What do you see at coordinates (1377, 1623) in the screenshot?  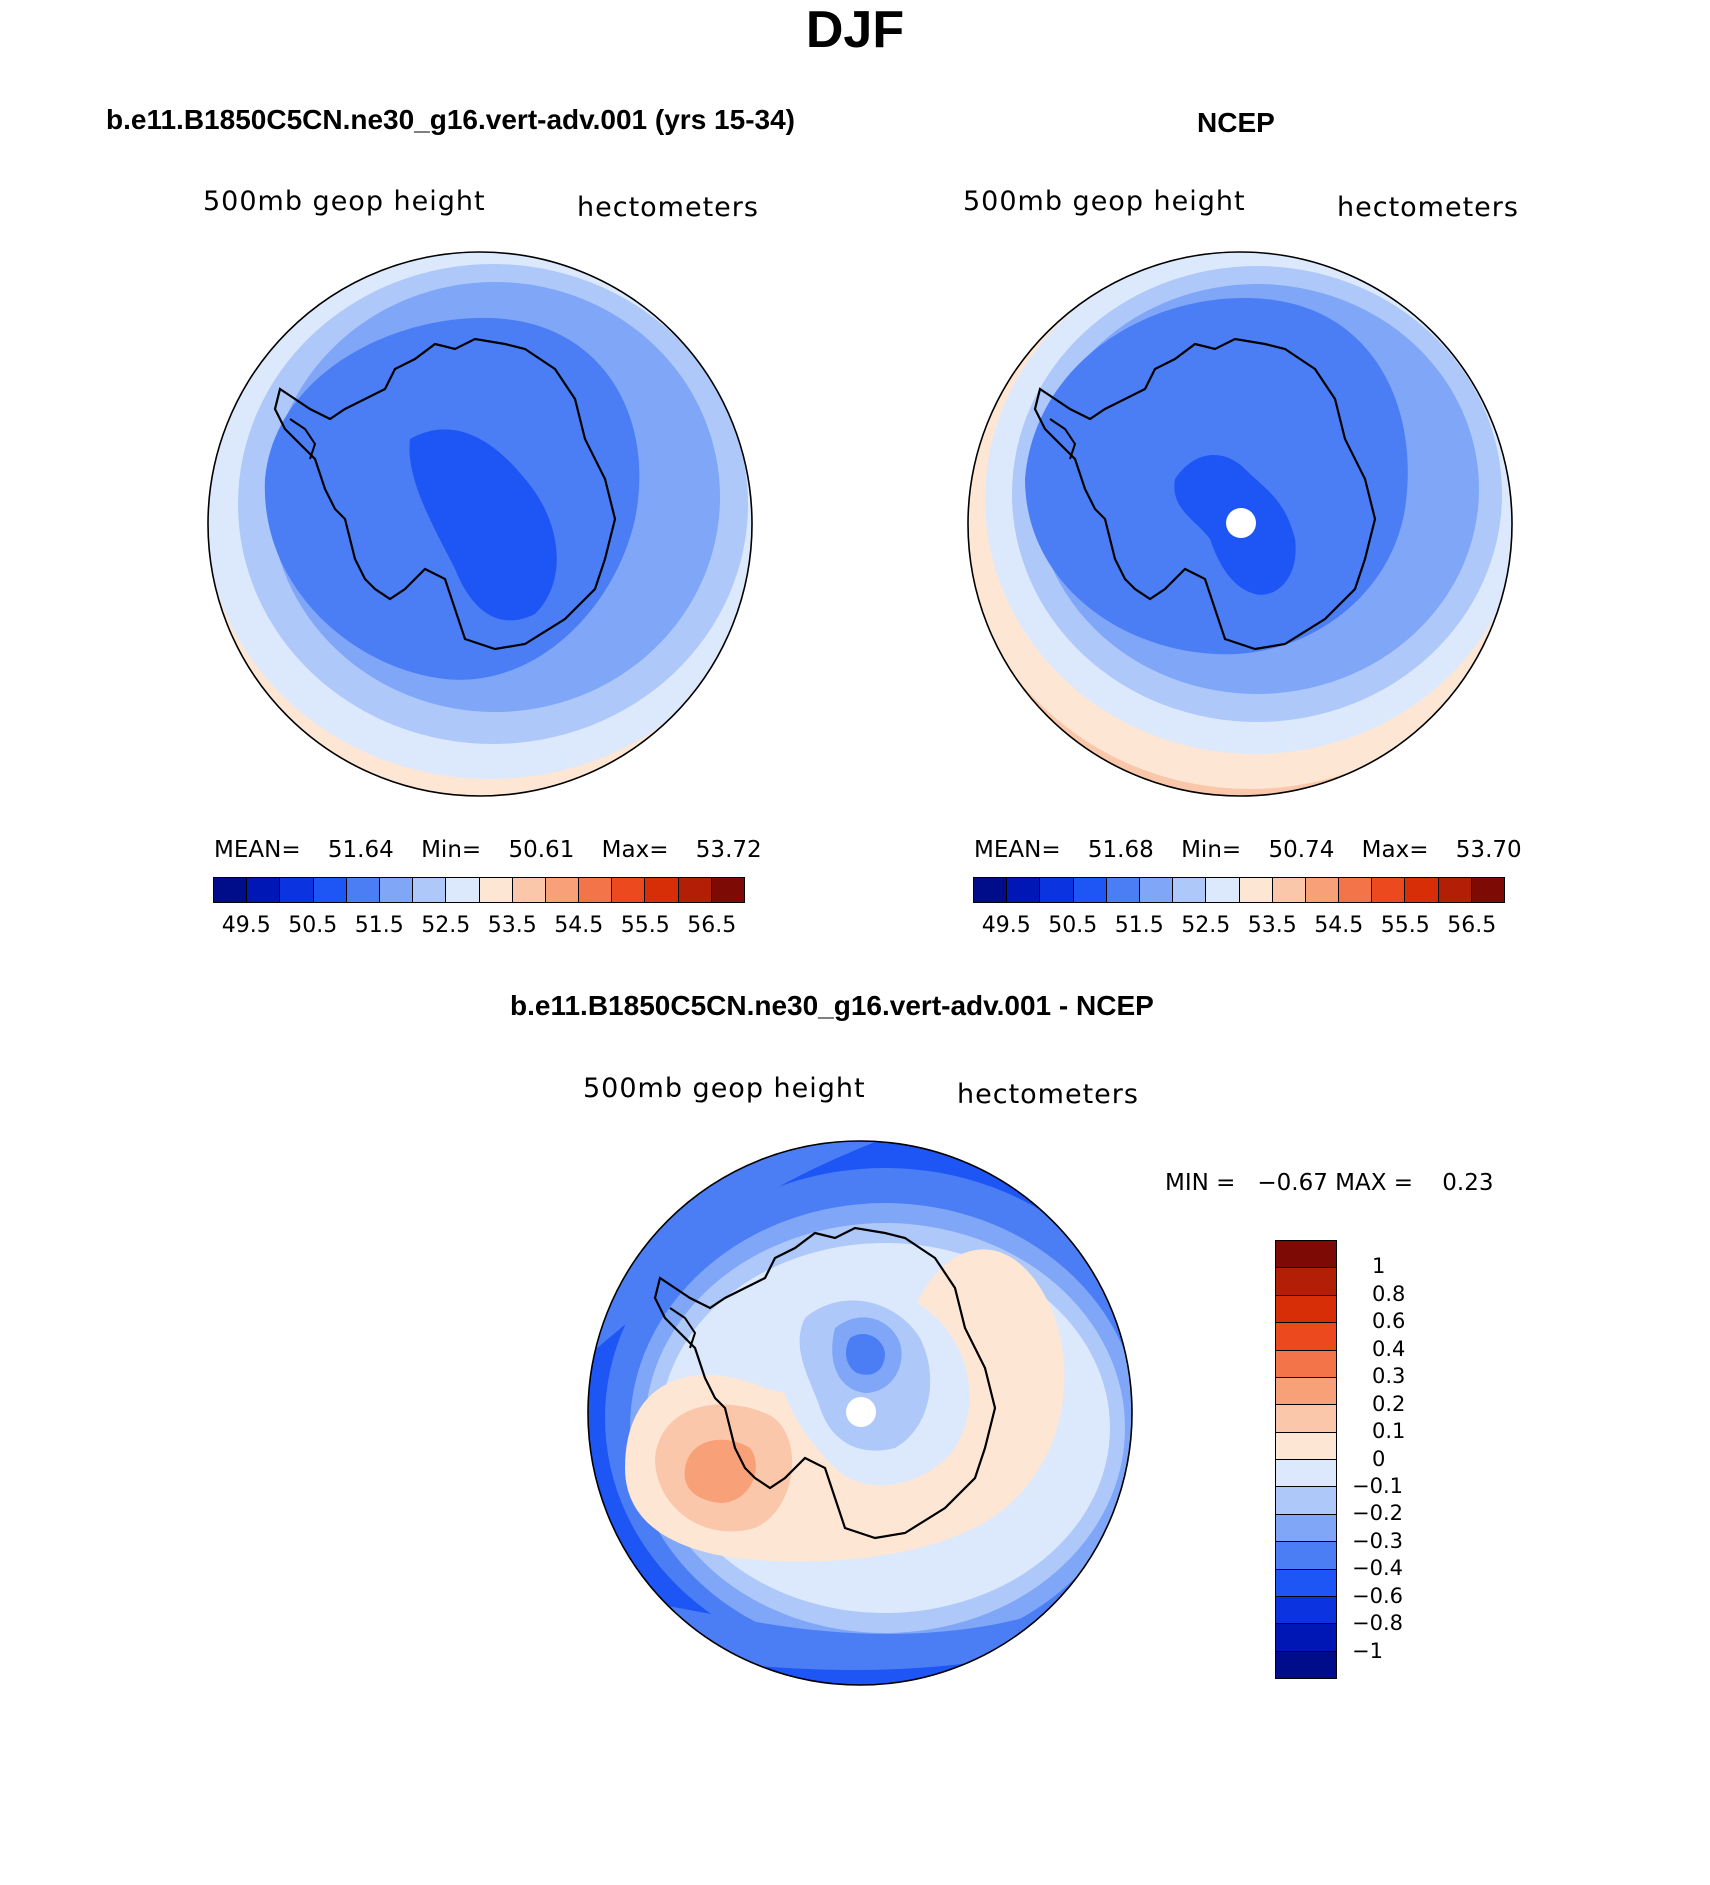 I see `colorbar-tick-label: −0.8` at bounding box center [1377, 1623].